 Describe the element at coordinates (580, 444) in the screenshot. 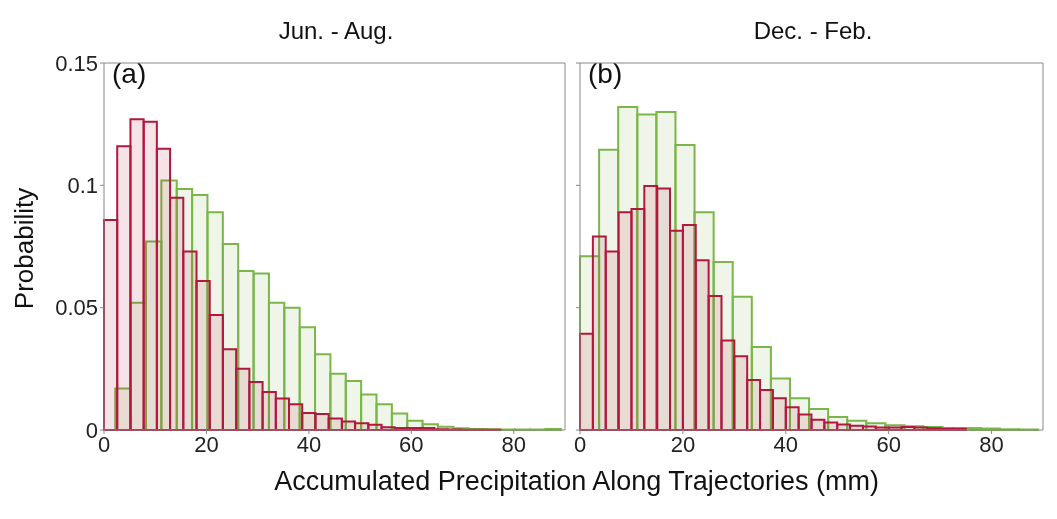

I see `x-tick-label: 0` at that location.